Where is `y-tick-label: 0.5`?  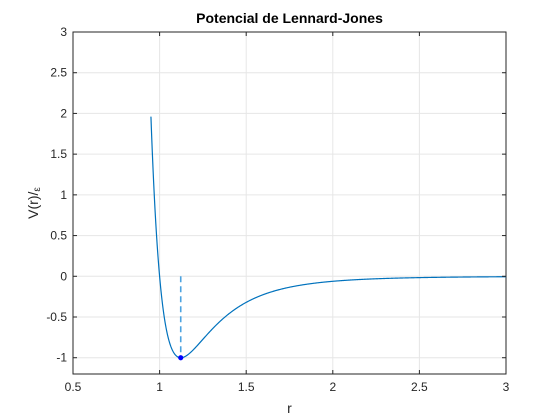 y-tick-label: 0.5 is located at coordinates (58, 236).